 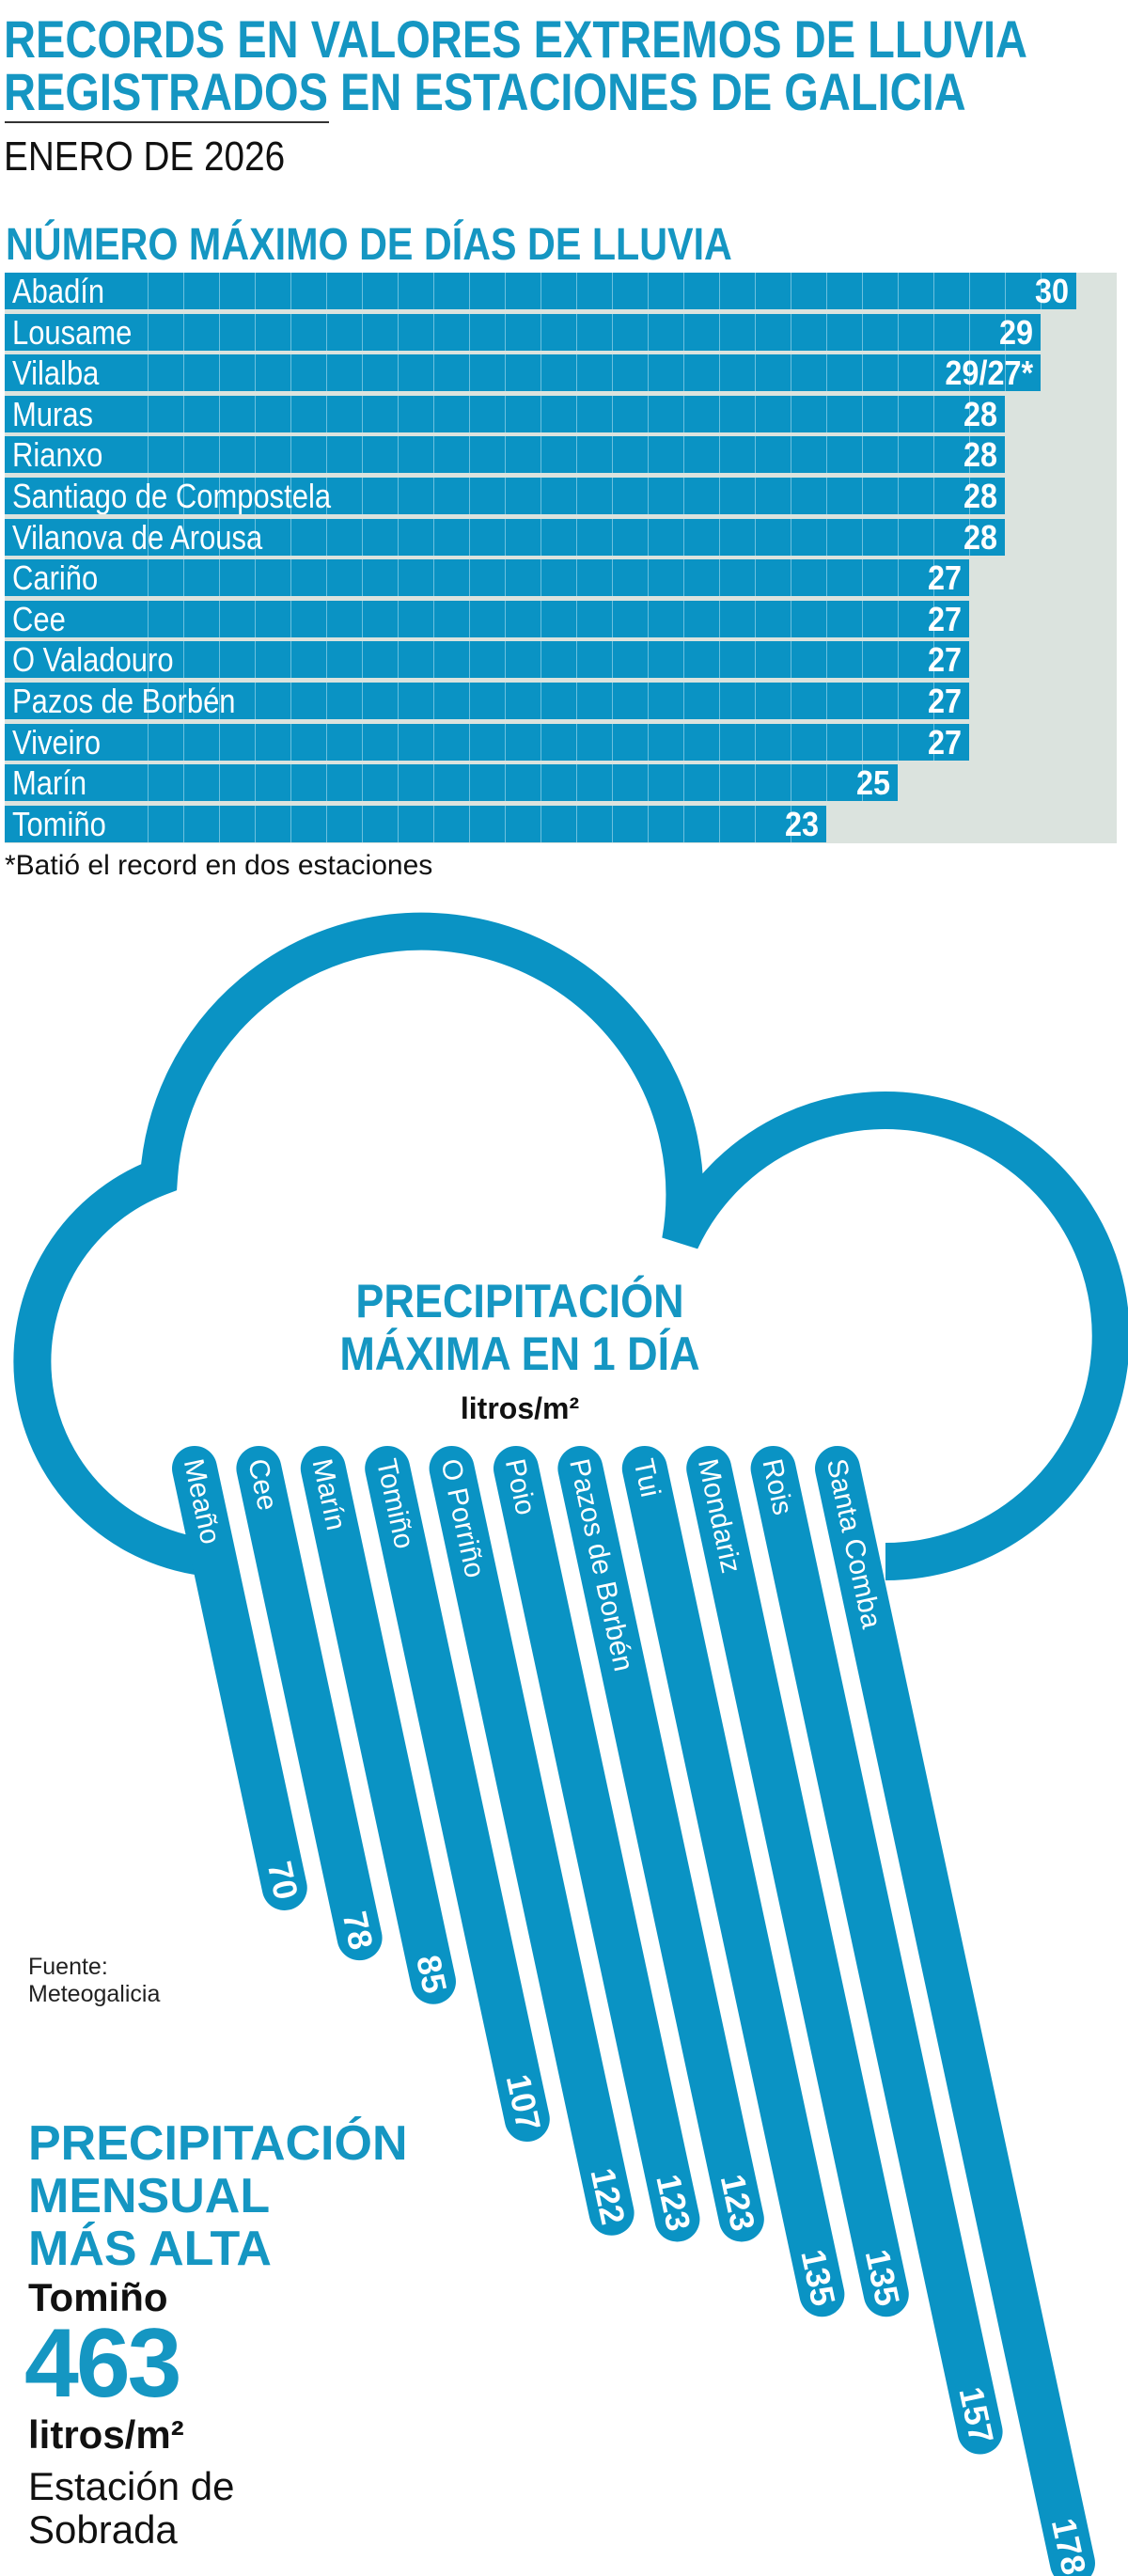 I want to click on bar-label: Muras, so click(x=53, y=414).